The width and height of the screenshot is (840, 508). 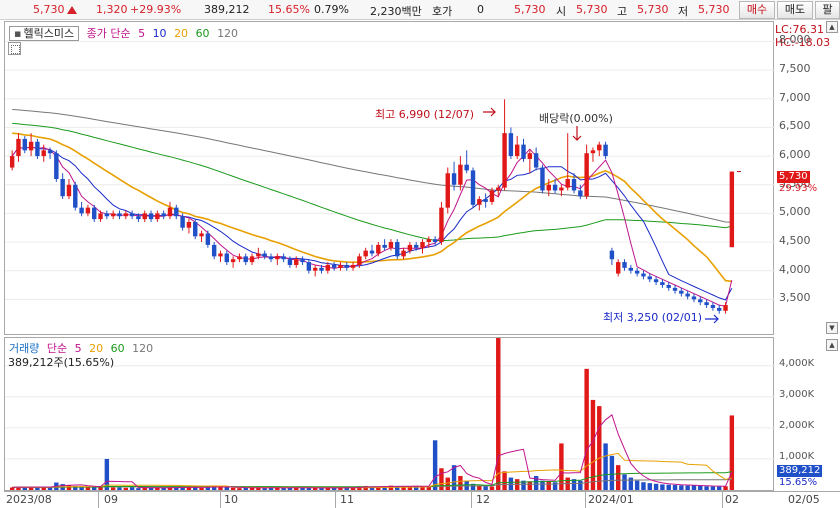 What do you see at coordinates (143, 348) in the screenshot?
I see `vol-ma120-legend: 120` at bounding box center [143, 348].